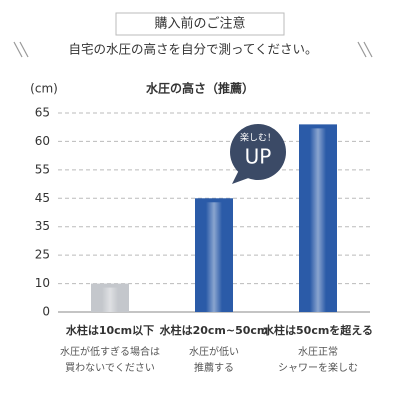 The image size is (400, 400). I want to click on header-title: 購入前のご注意, so click(199, 24).